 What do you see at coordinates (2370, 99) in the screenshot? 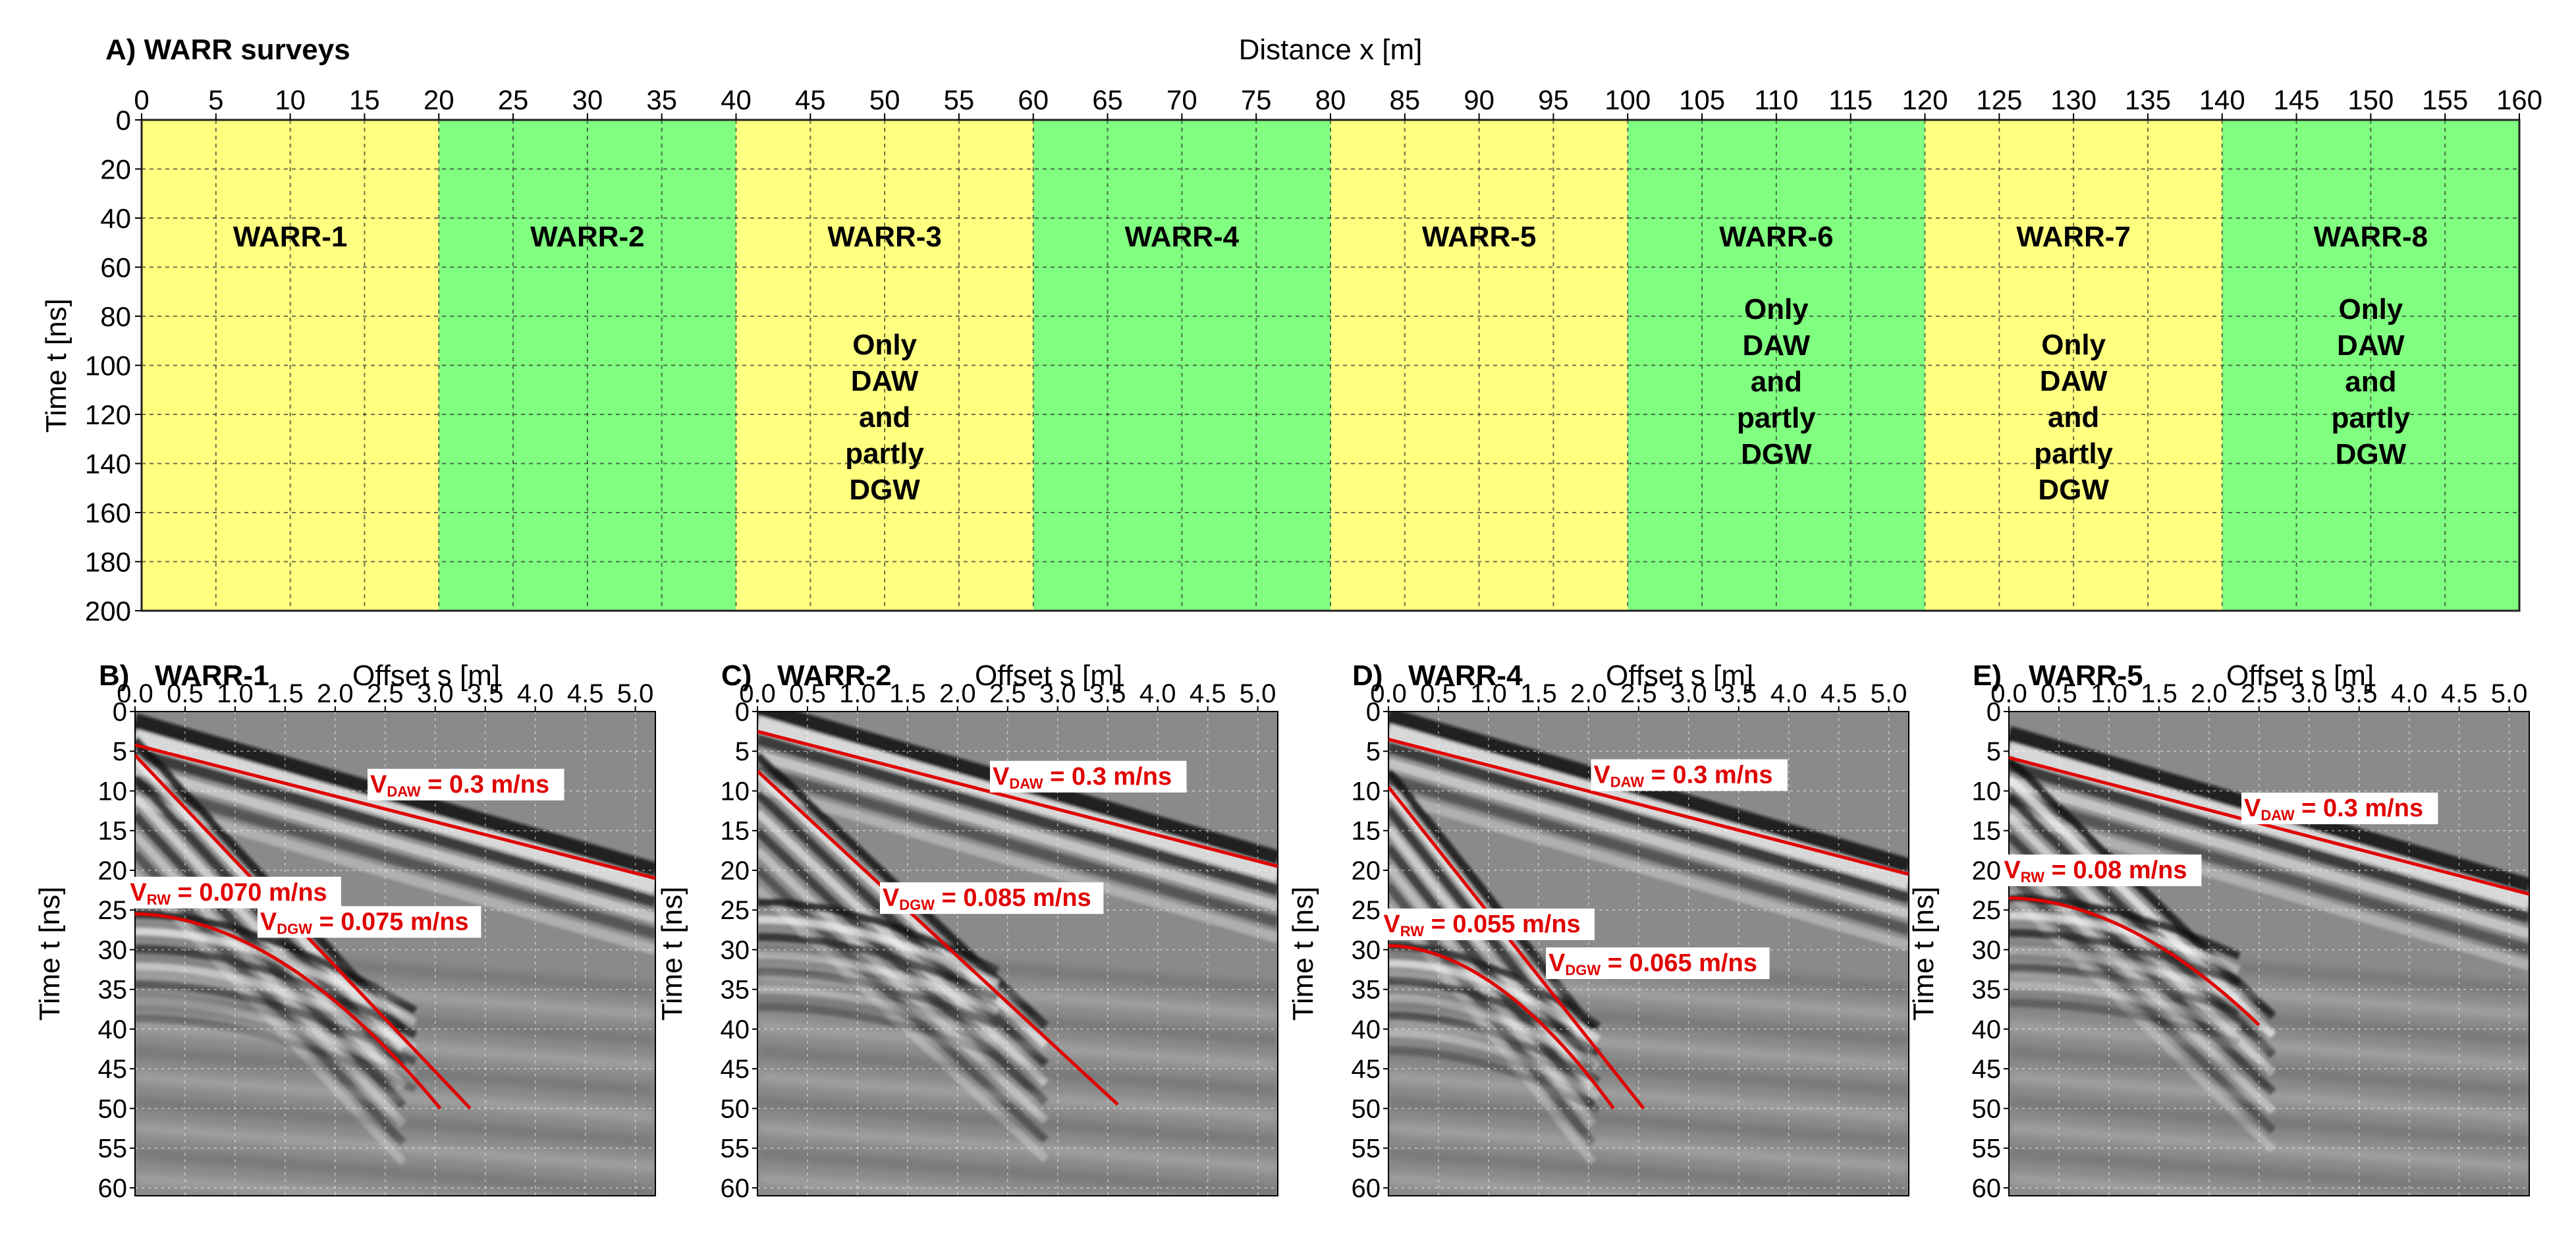
I see `x-tick-label: 150` at bounding box center [2370, 99].